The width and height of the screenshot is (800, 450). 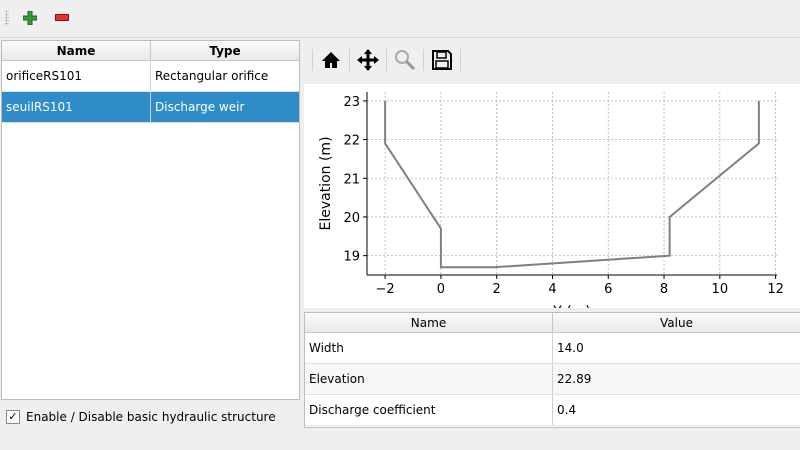 I want to click on plot-toolbar, so click(x=386, y=60).